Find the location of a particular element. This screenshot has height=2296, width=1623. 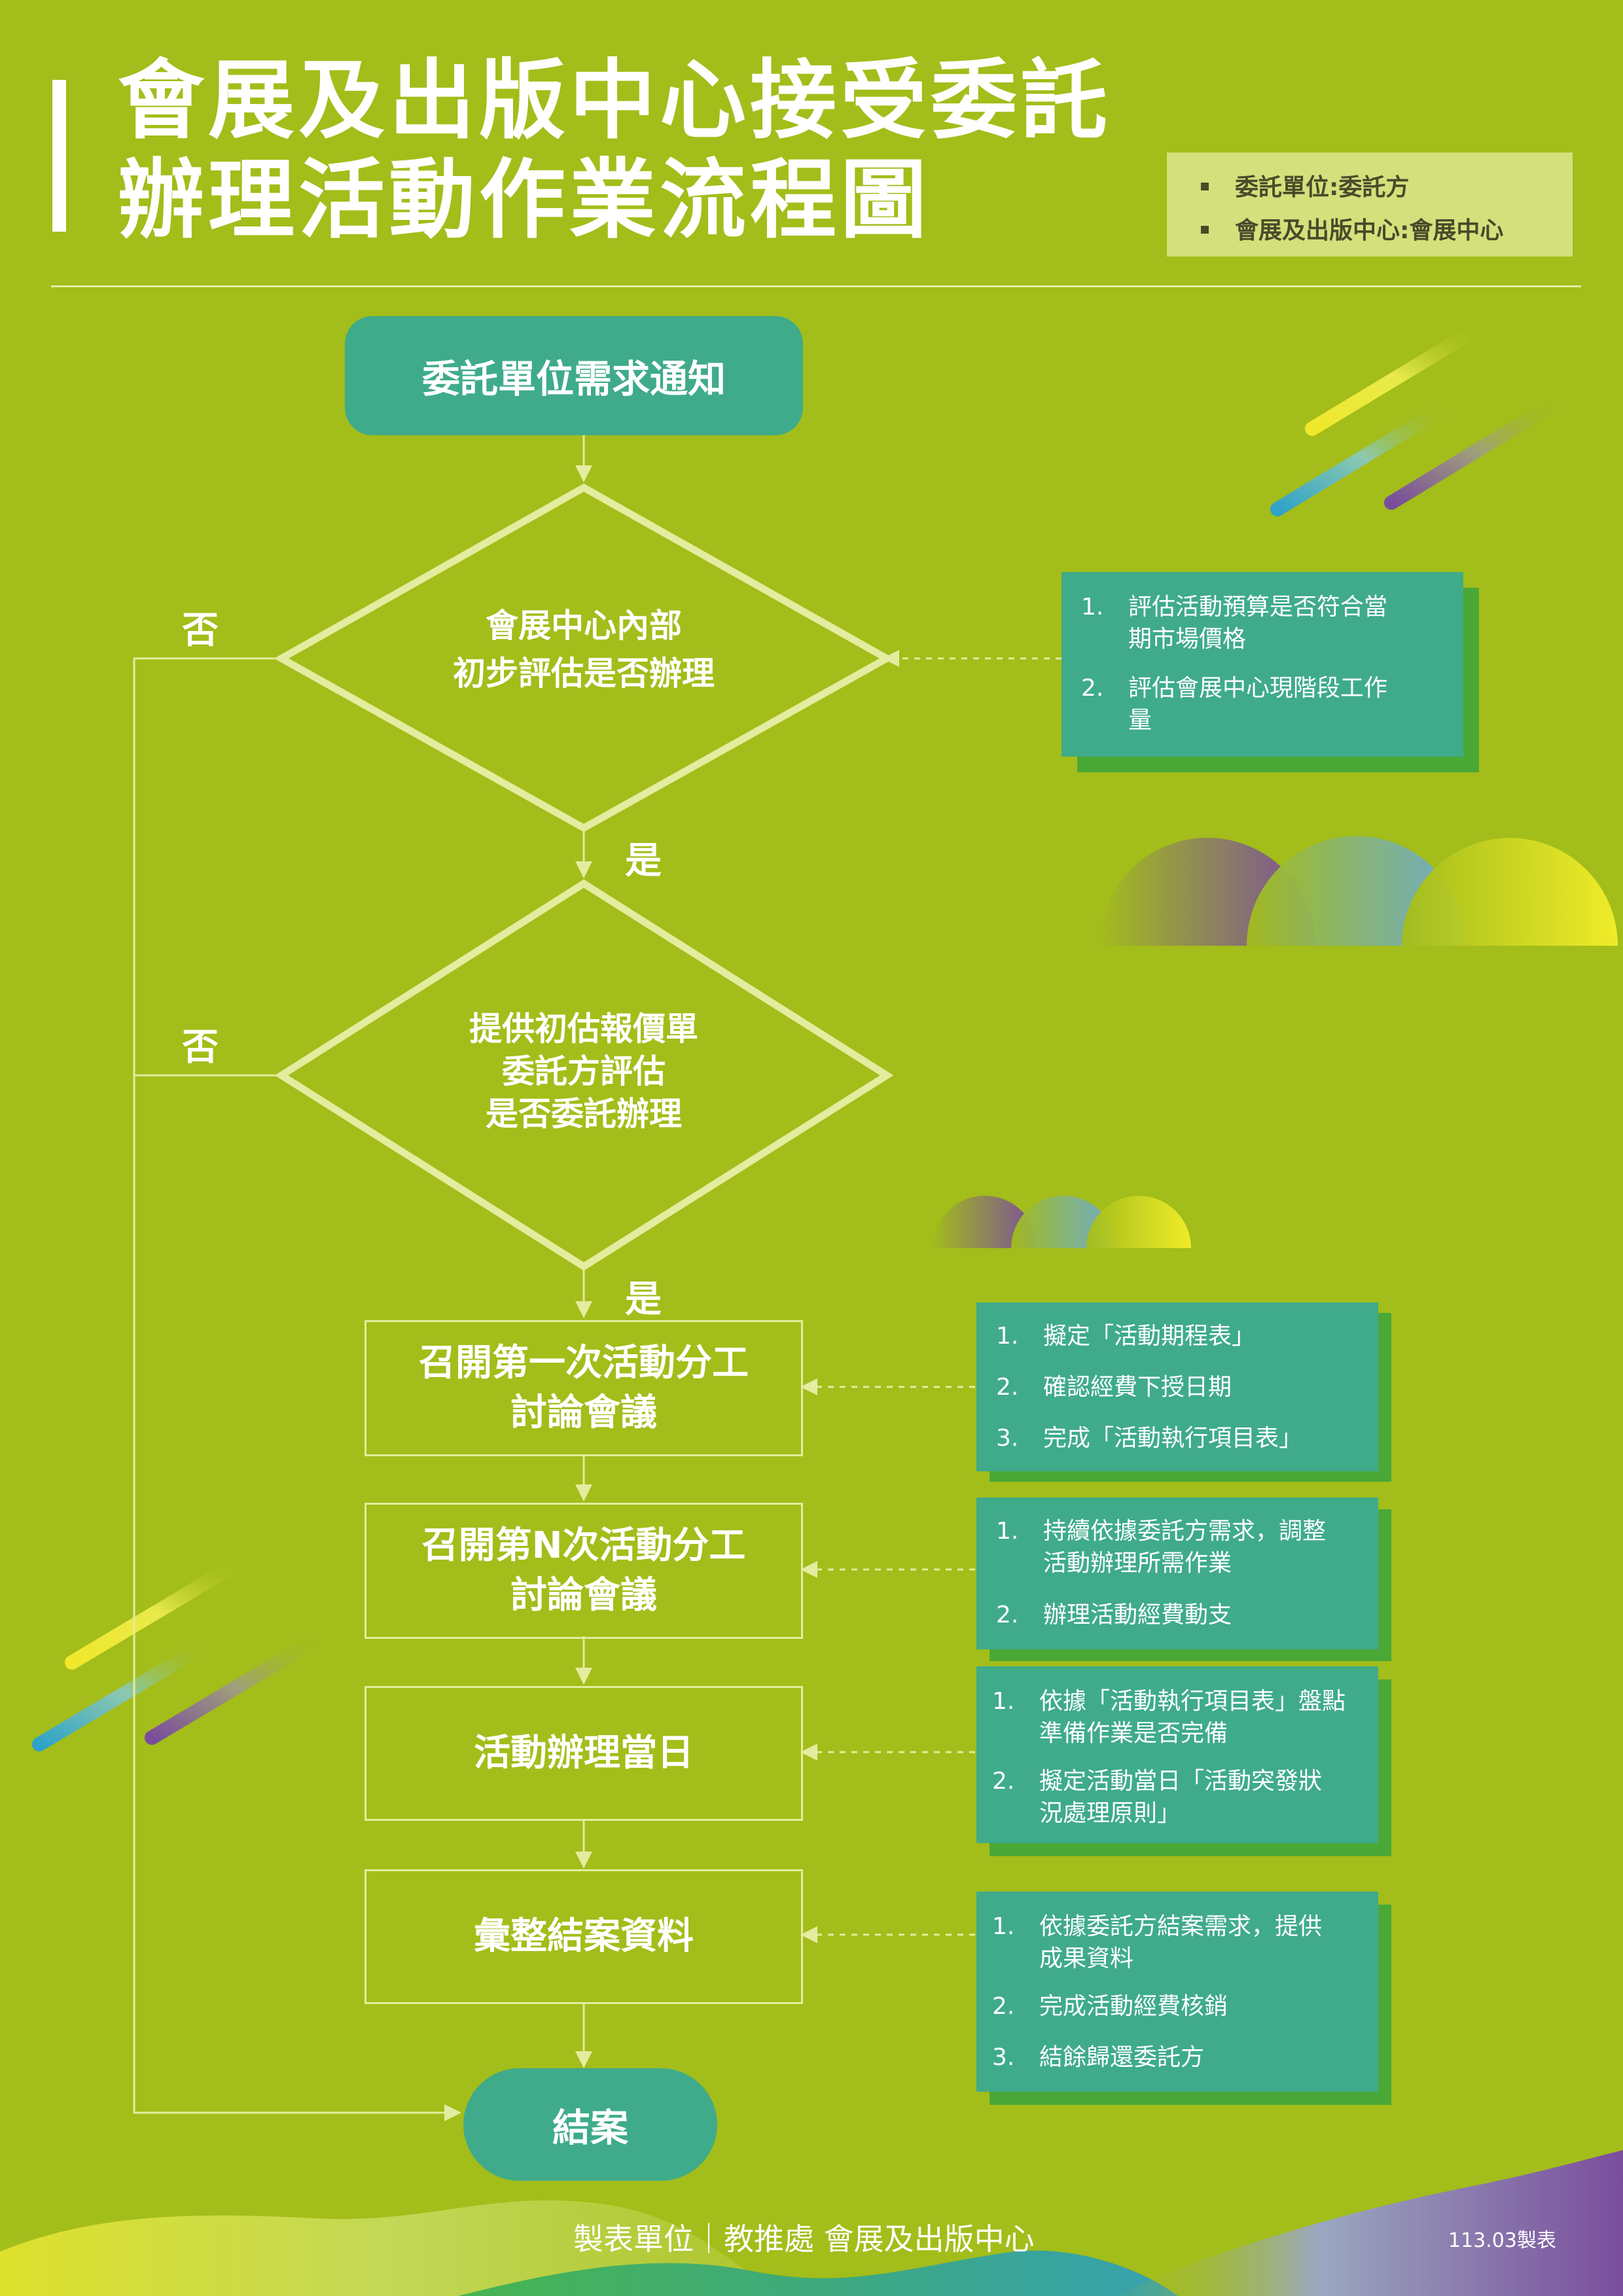

step-compile-closing: 彙整結案資料 is located at coordinates (584, 1936).